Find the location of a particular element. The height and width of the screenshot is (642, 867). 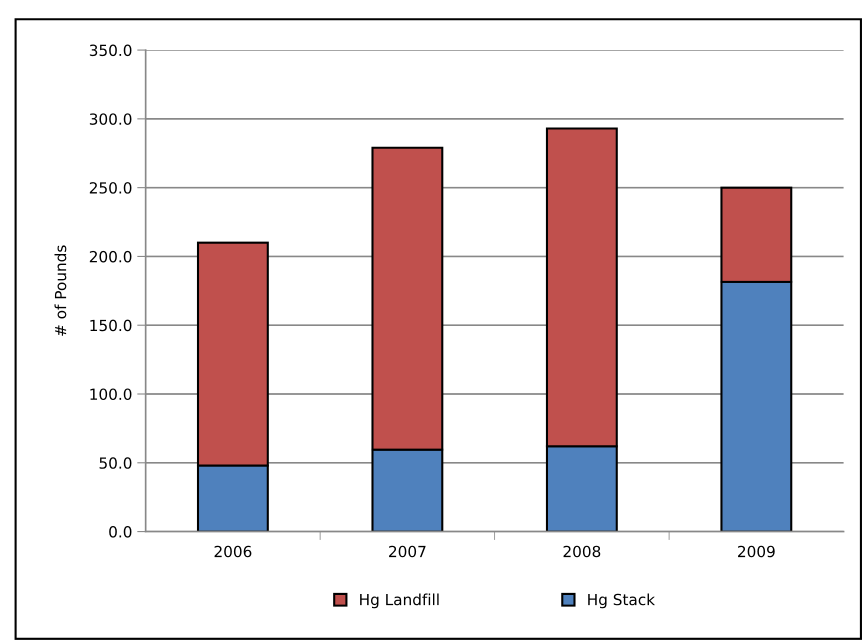

y-tick-label: 350.0 is located at coordinates (111, 50).